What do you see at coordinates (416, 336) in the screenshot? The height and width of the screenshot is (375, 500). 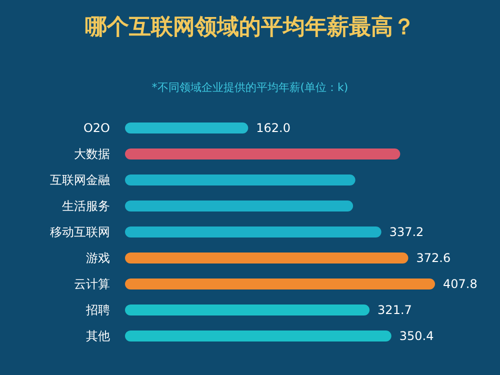 I see `data-label: 350.4` at bounding box center [416, 336].